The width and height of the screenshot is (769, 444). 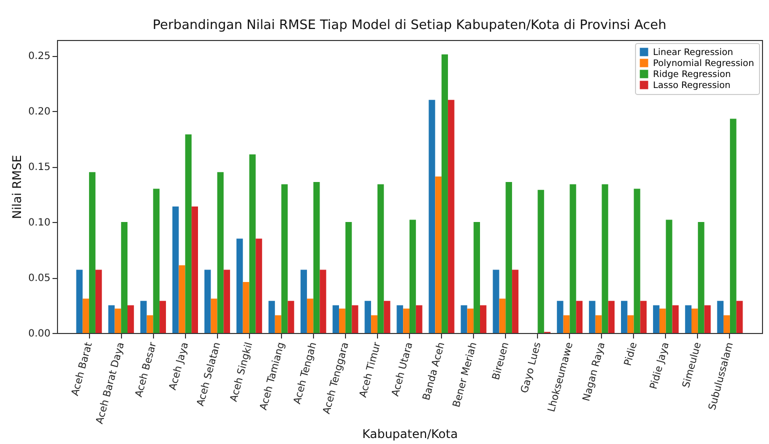 I want to click on x-tick-label: Aceh Besar, so click(x=147, y=369).